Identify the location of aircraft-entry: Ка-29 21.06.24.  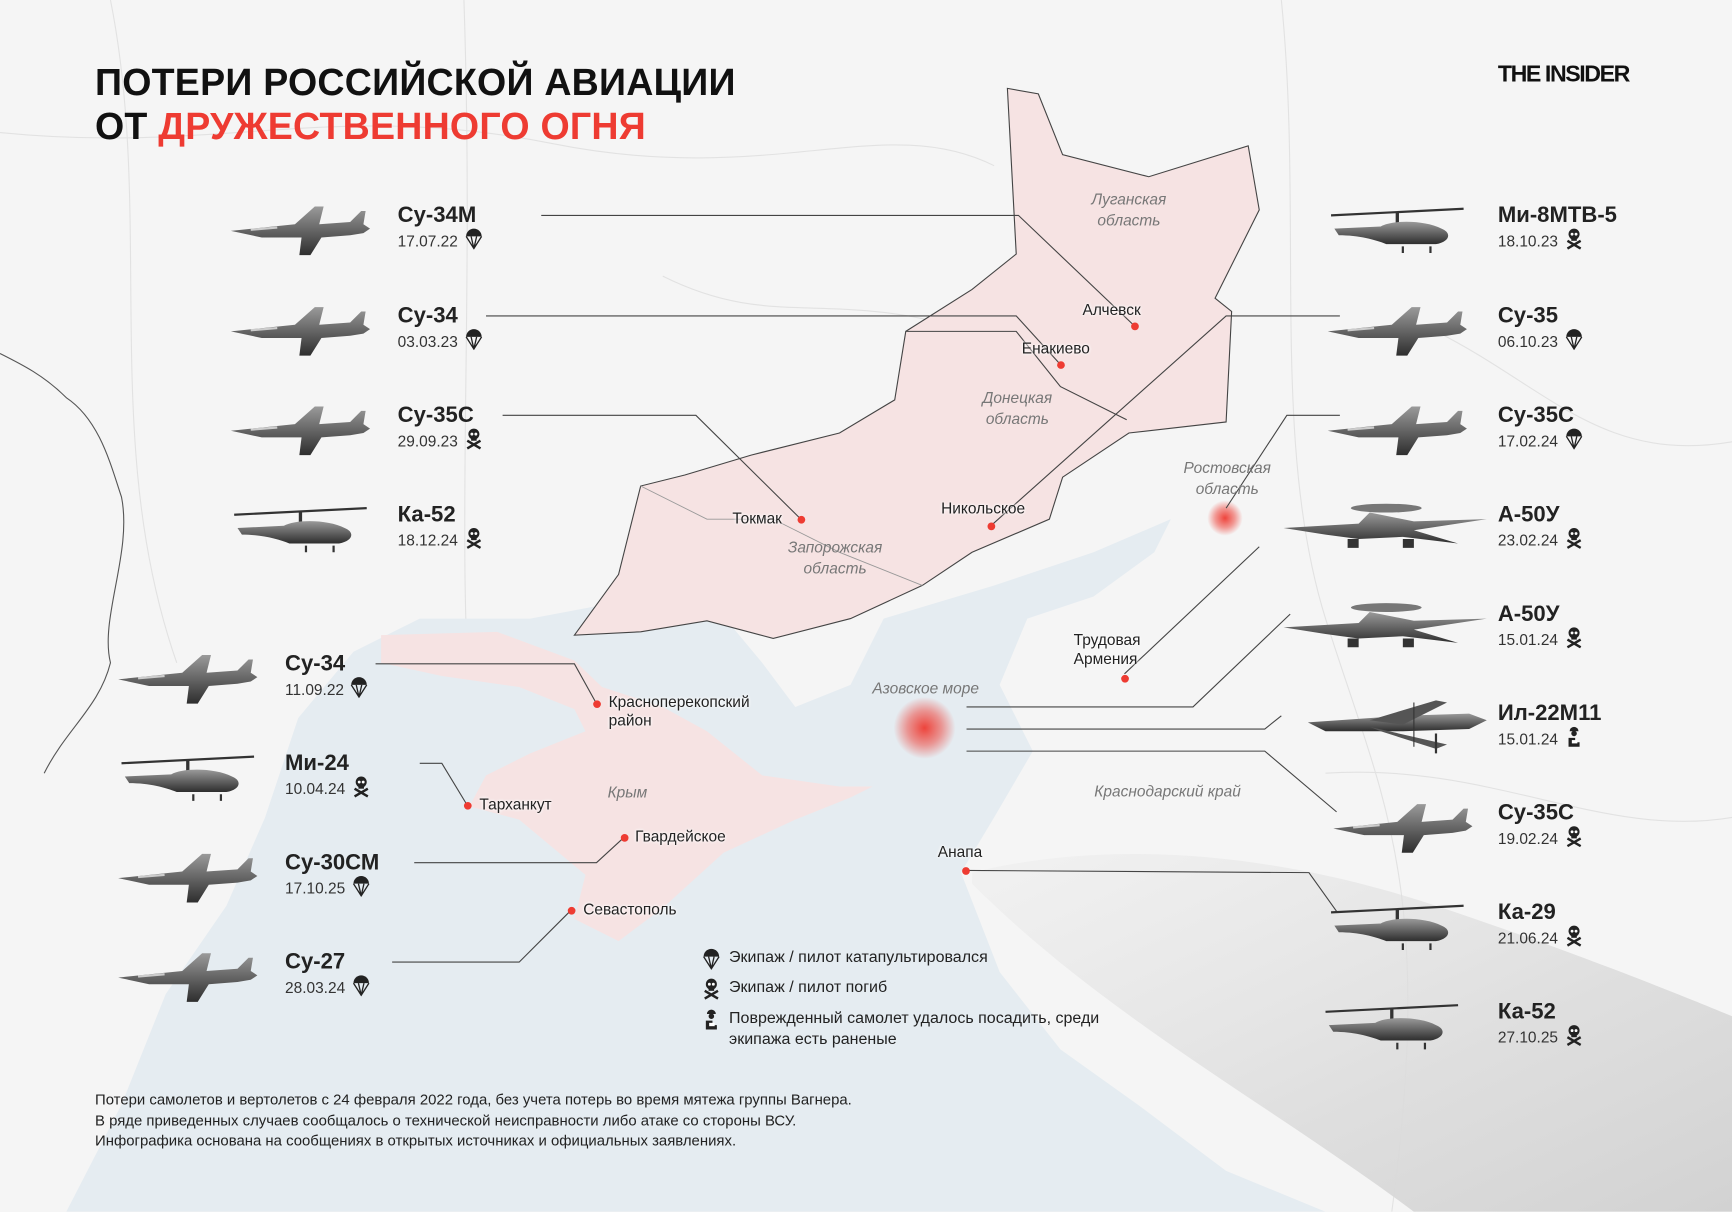
(1540, 925).